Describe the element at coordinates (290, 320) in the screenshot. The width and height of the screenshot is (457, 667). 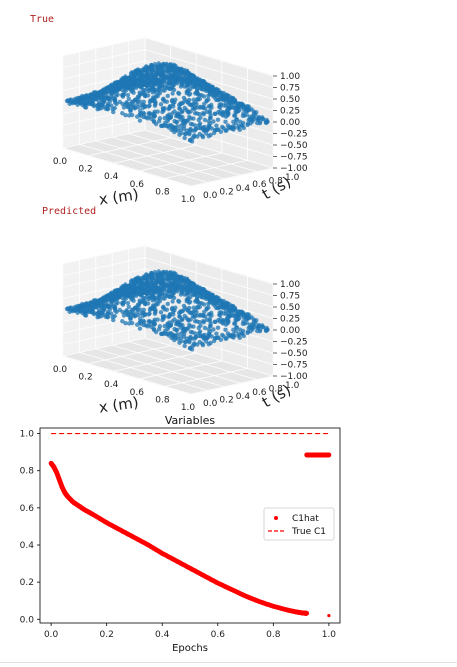
I see `z-tick-label: 0.25` at that location.